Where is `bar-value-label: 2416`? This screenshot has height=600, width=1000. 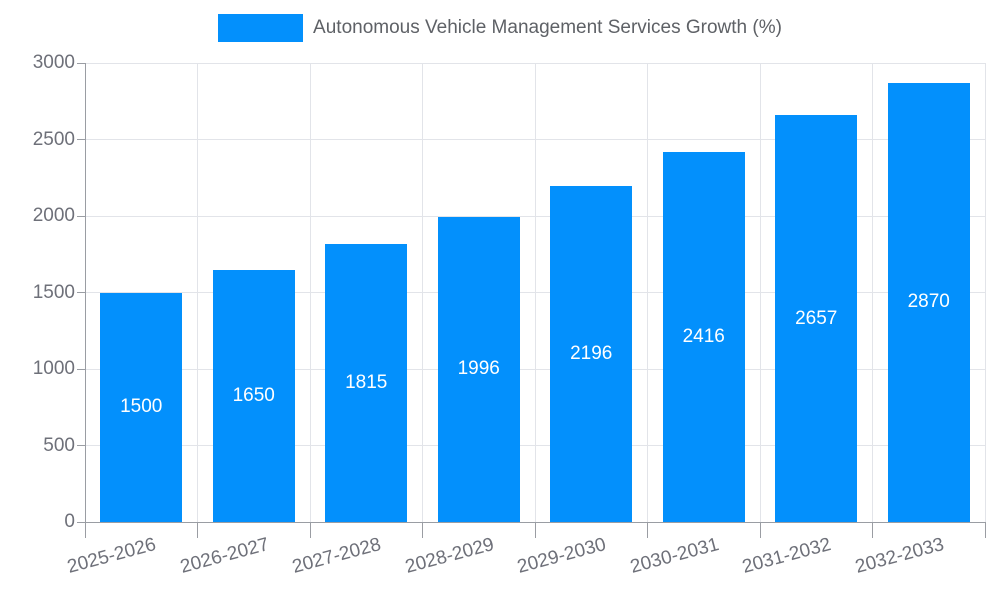 bar-value-label: 2416 is located at coordinates (703, 337).